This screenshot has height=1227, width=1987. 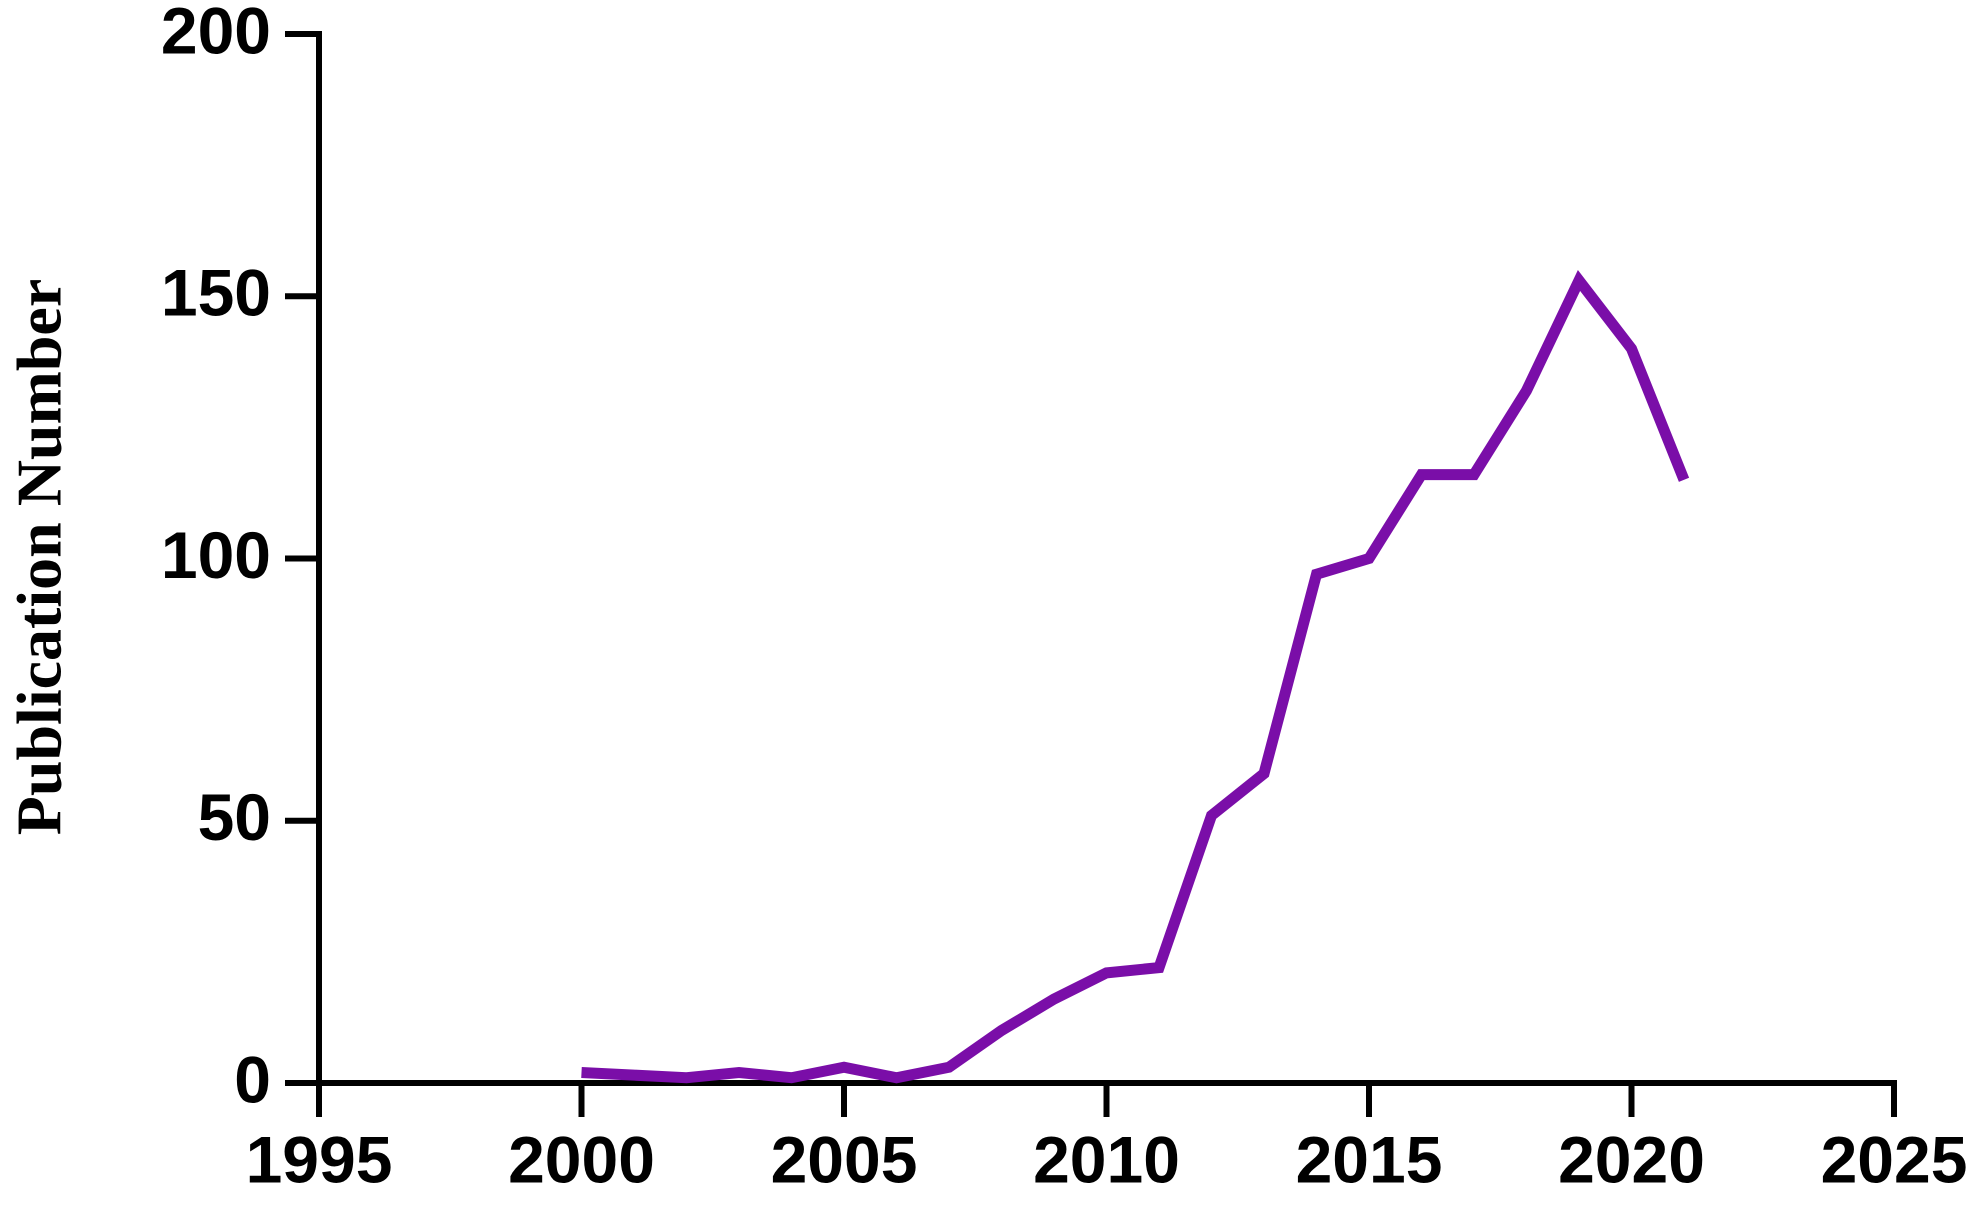 What do you see at coordinates (216, 555) in the screenshot?
I see `y-tick-label: 100` at bounding box center [216, 555].